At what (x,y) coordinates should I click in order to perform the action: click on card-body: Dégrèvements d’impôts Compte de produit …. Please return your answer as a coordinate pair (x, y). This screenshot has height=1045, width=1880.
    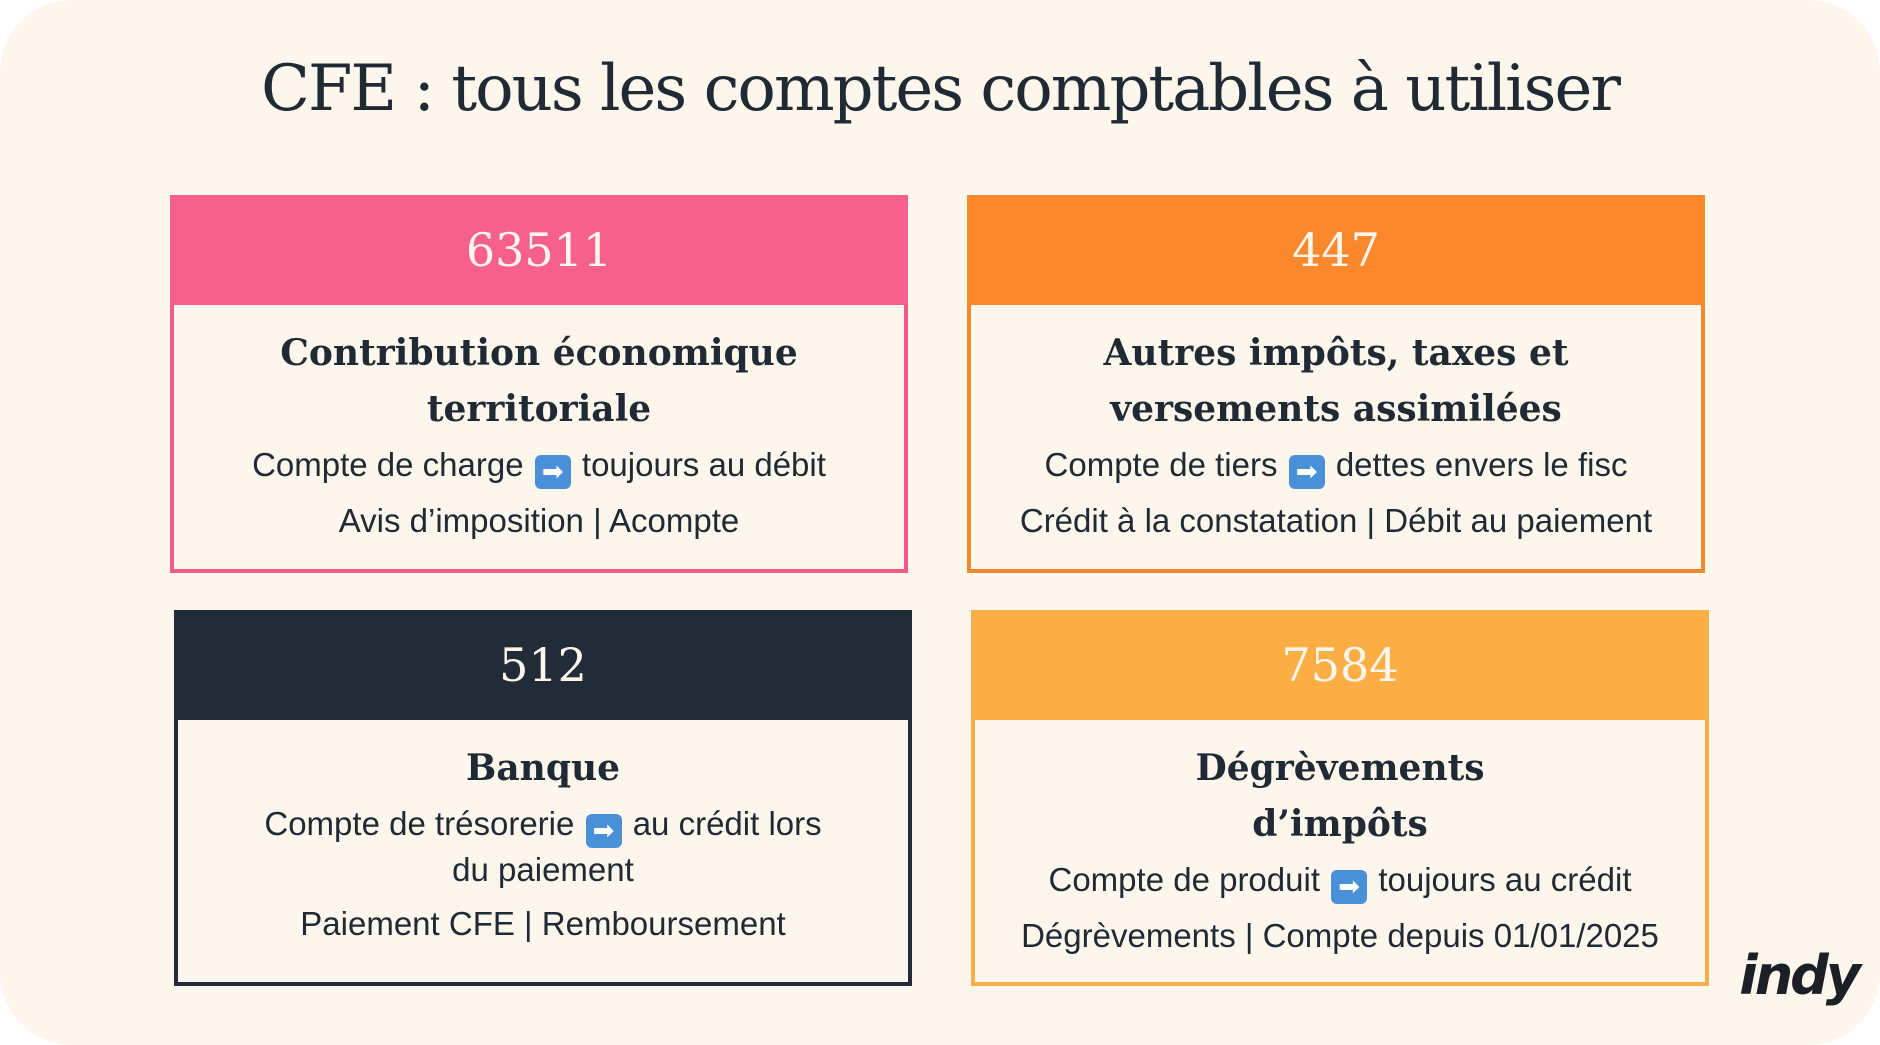
    Looking at the image, I should click on (1340, 839).